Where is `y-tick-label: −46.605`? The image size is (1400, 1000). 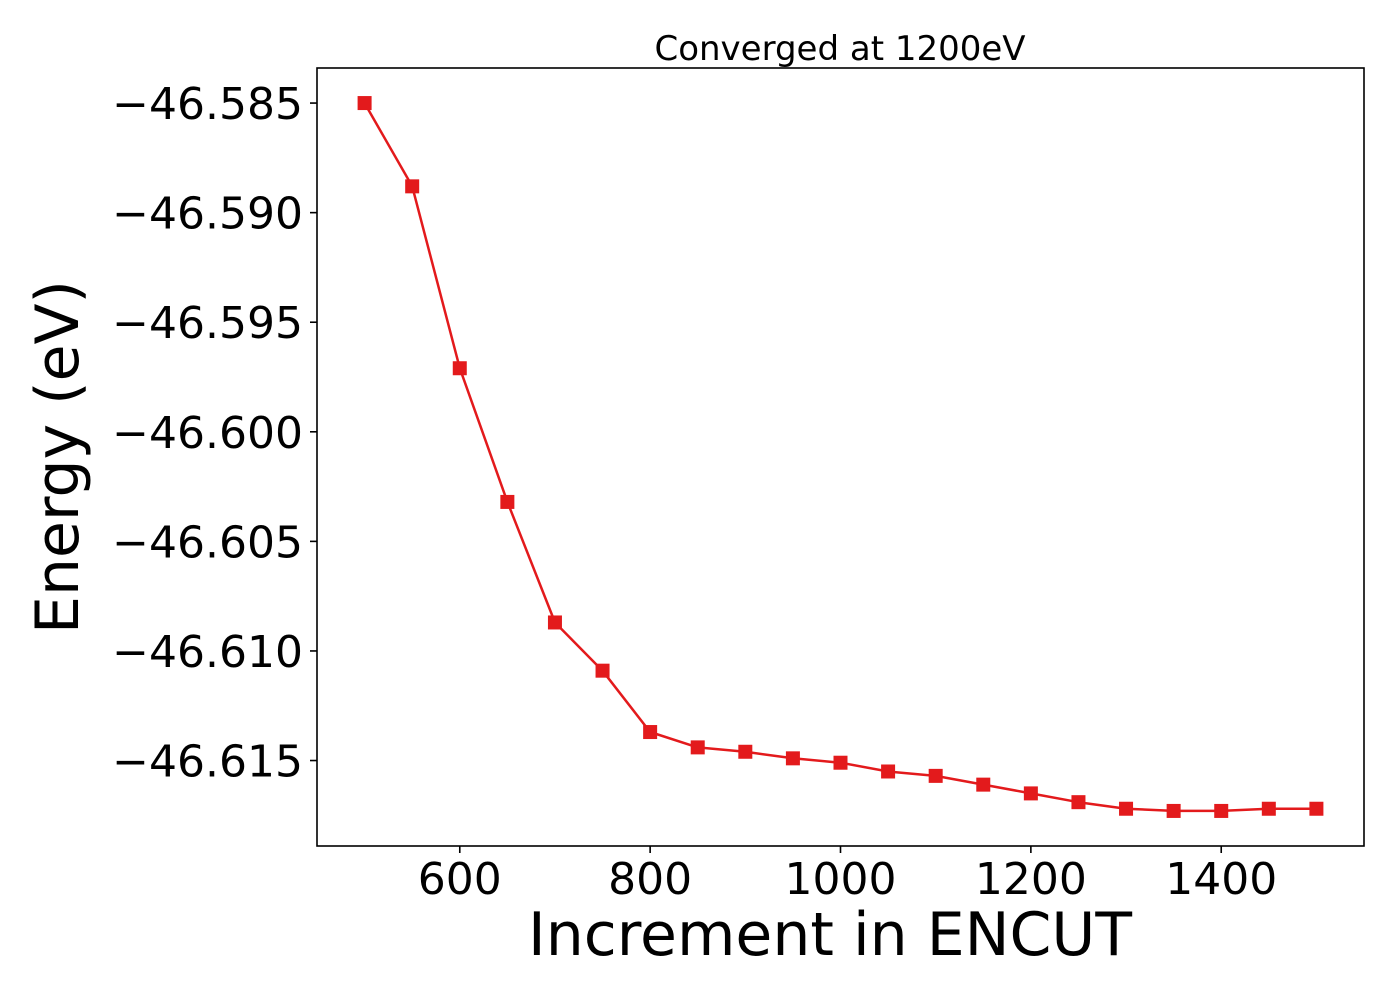
y-tick-label: −46.605 is located at coordinates (207, 542).